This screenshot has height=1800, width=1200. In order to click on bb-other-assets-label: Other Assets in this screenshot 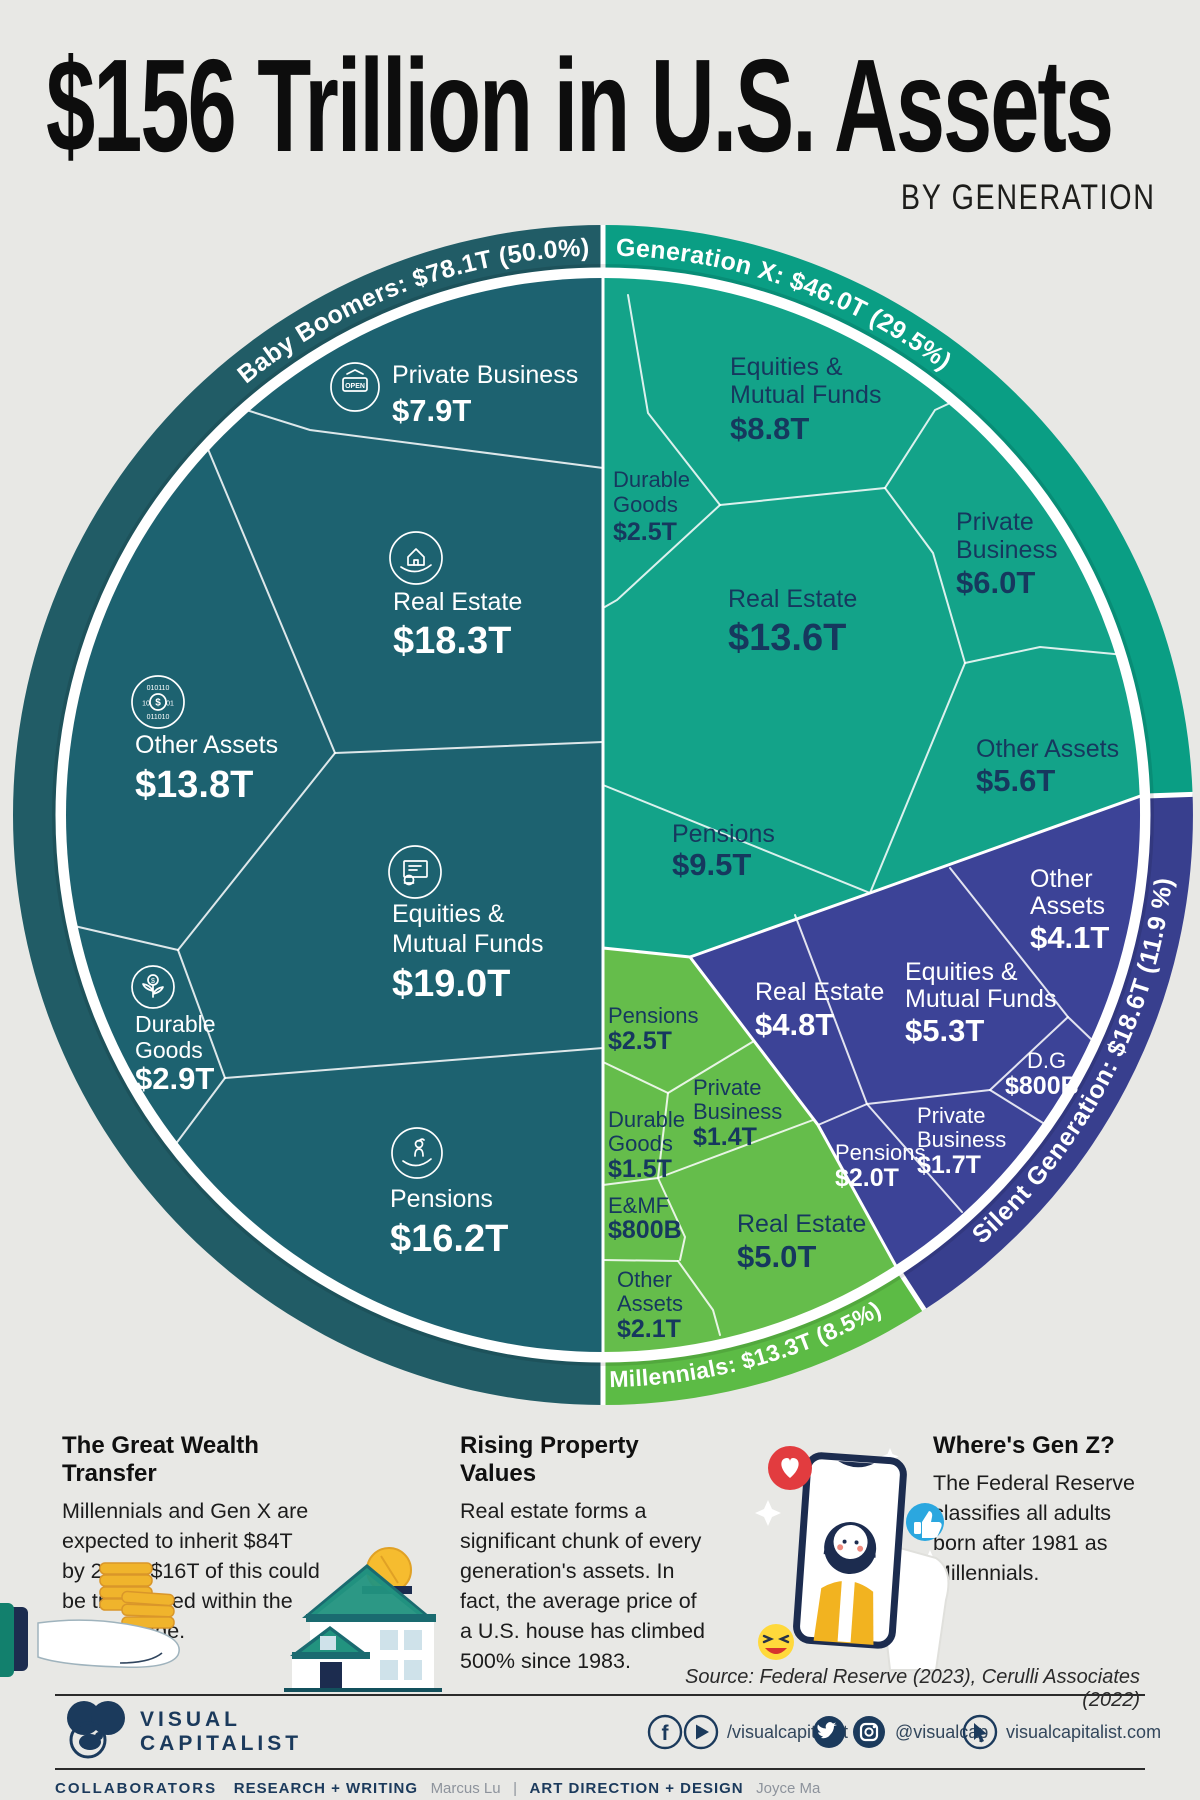, I will do `click(206, 745)`.